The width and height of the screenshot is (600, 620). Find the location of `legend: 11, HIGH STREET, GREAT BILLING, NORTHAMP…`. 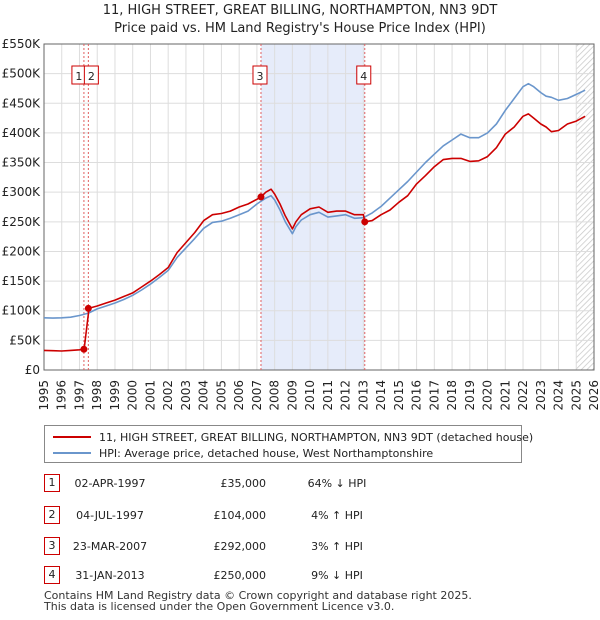

legend: 11, HIGH STREET, GREAT BILLING, NORTHAMP… is located at coordinates (288, 444).